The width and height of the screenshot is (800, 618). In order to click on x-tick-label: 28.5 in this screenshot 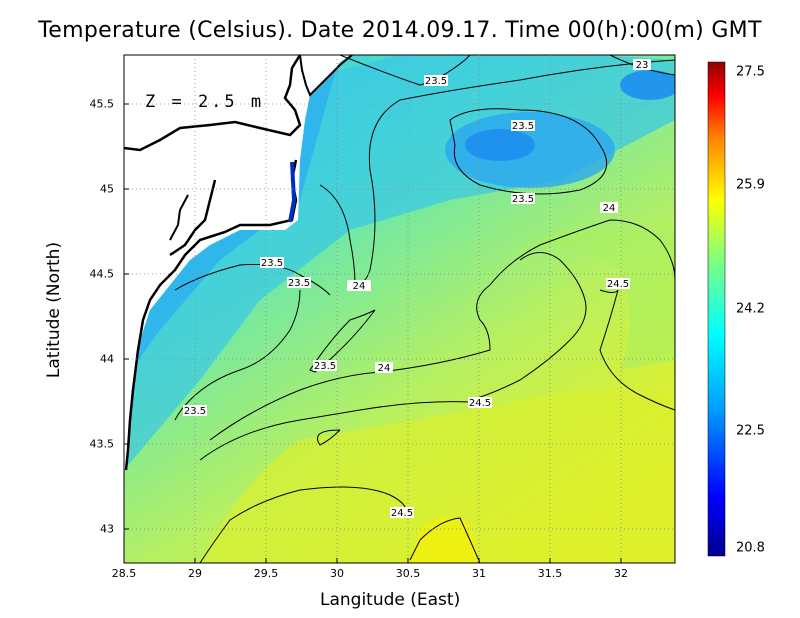, I will do `click(124, 573)`.